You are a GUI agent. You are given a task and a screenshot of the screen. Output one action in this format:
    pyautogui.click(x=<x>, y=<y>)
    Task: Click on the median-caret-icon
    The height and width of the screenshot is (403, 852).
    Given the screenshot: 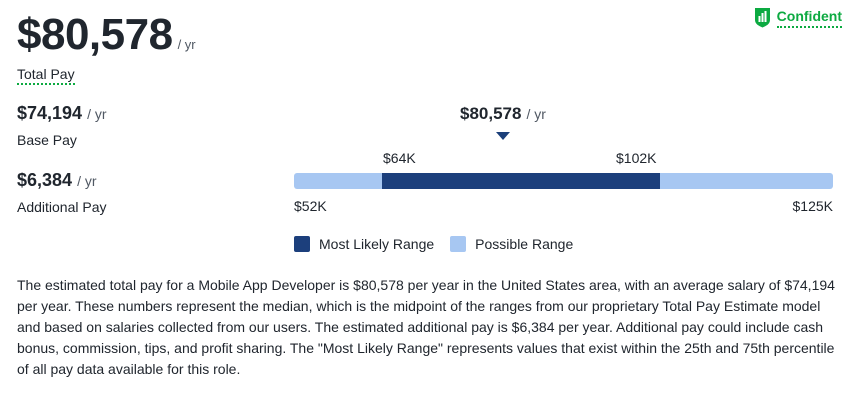 What is the action you would take?
    pyautogui.click(x=503, y=136)
    